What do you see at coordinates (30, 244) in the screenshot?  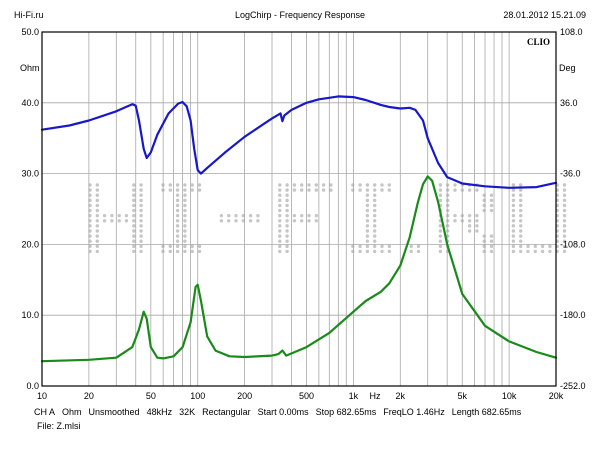 I see `left-tick-label: 20.0` at bounding box center [30, 244].